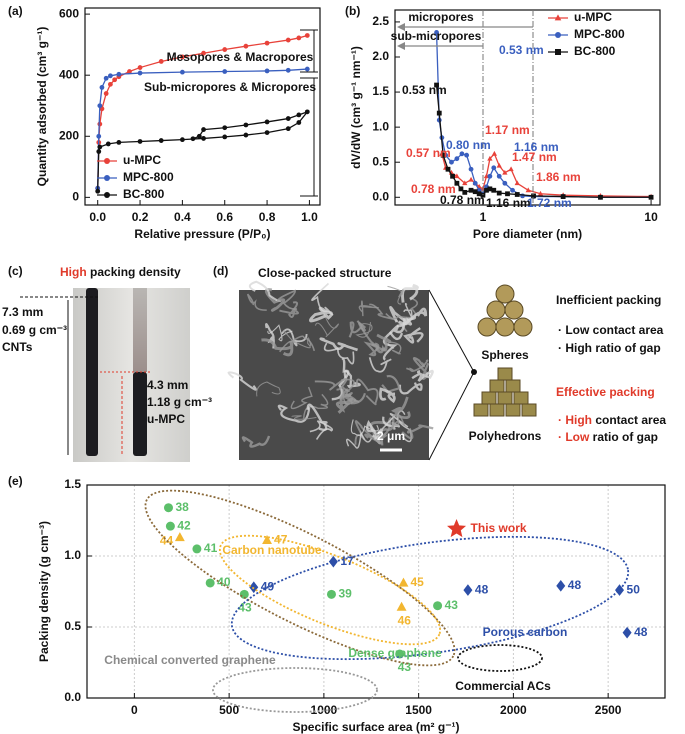 The height and width of the screenshot is (734, 685). Describe the element at coordinates (309, 217) in the screenshot. I see `x-tick-label: 1.0` at that location.